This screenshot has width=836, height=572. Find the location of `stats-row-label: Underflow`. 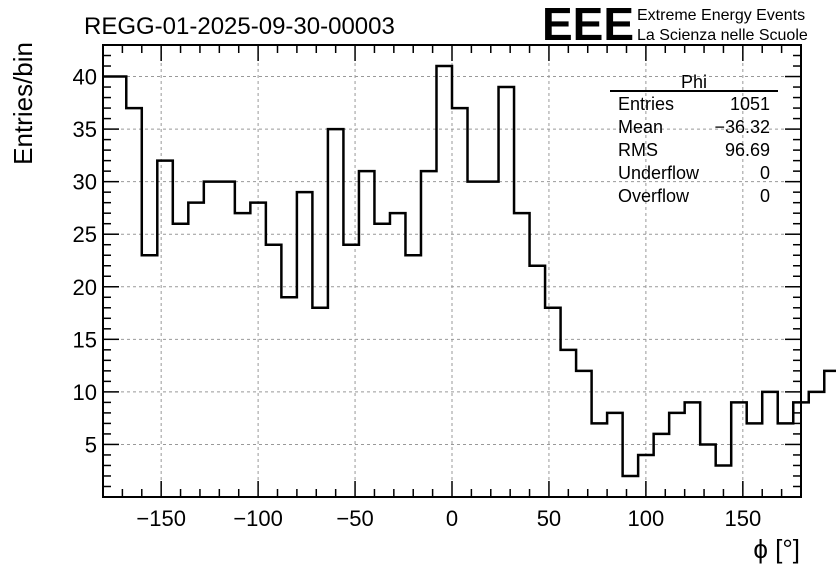

stats-row-label: Underflow is located at coordinates (659, 173).